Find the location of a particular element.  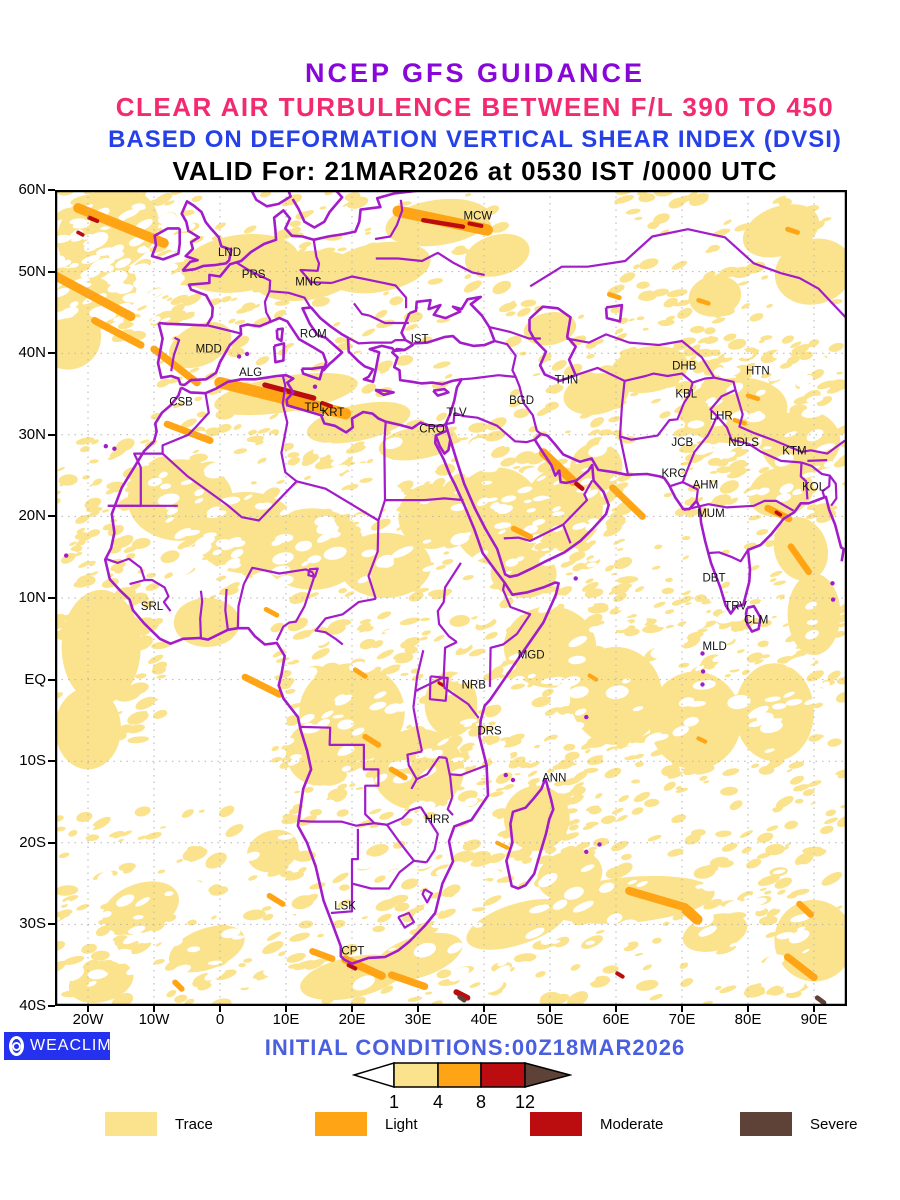

airport-label-HTN: HTN is located at coordinates (758, 371).